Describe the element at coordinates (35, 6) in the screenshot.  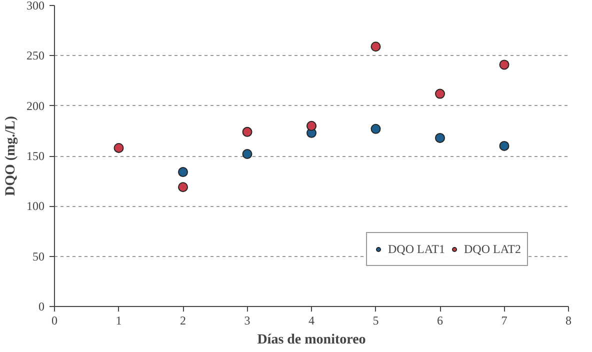
I see `y-tick-label: 300` at that location.